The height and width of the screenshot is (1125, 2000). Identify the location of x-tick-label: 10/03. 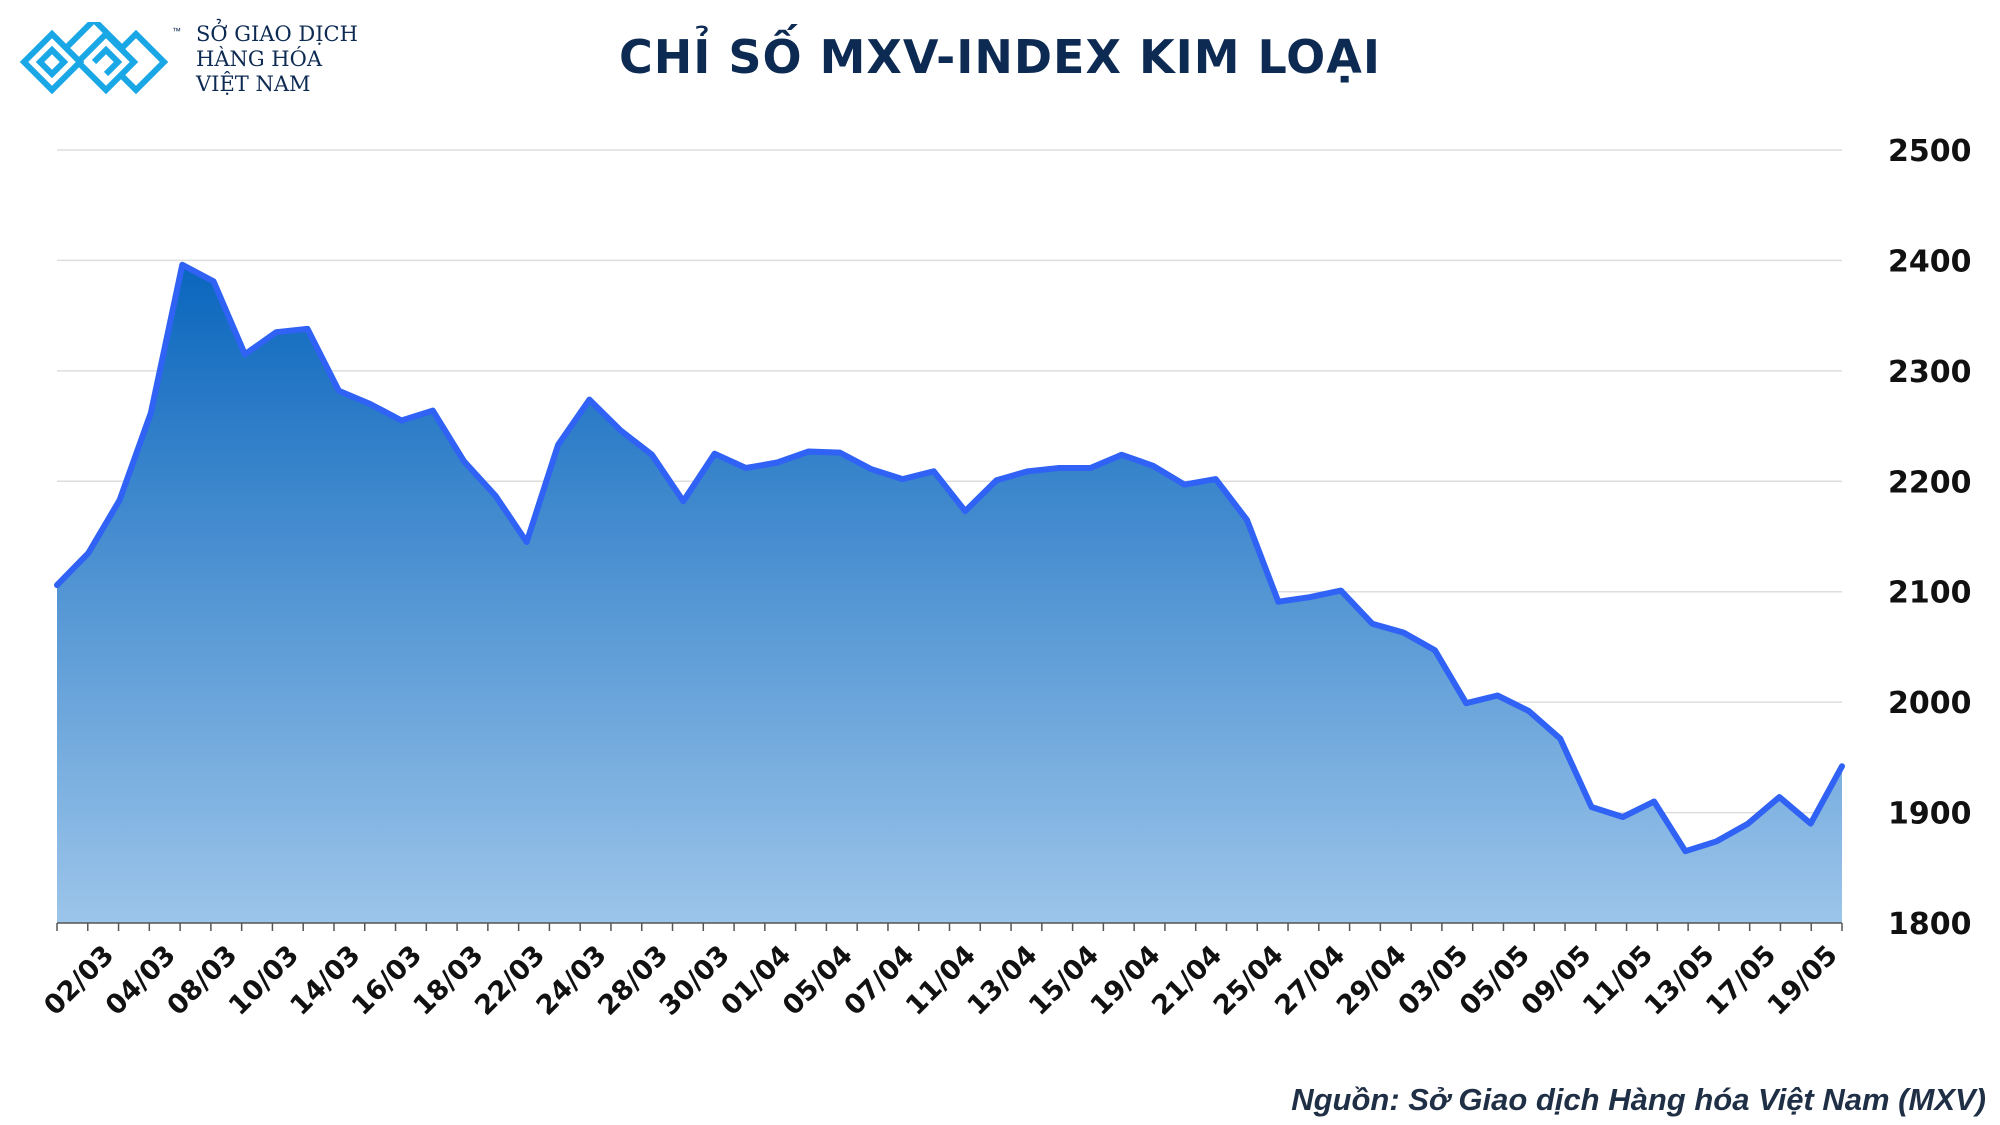
(264, 981).